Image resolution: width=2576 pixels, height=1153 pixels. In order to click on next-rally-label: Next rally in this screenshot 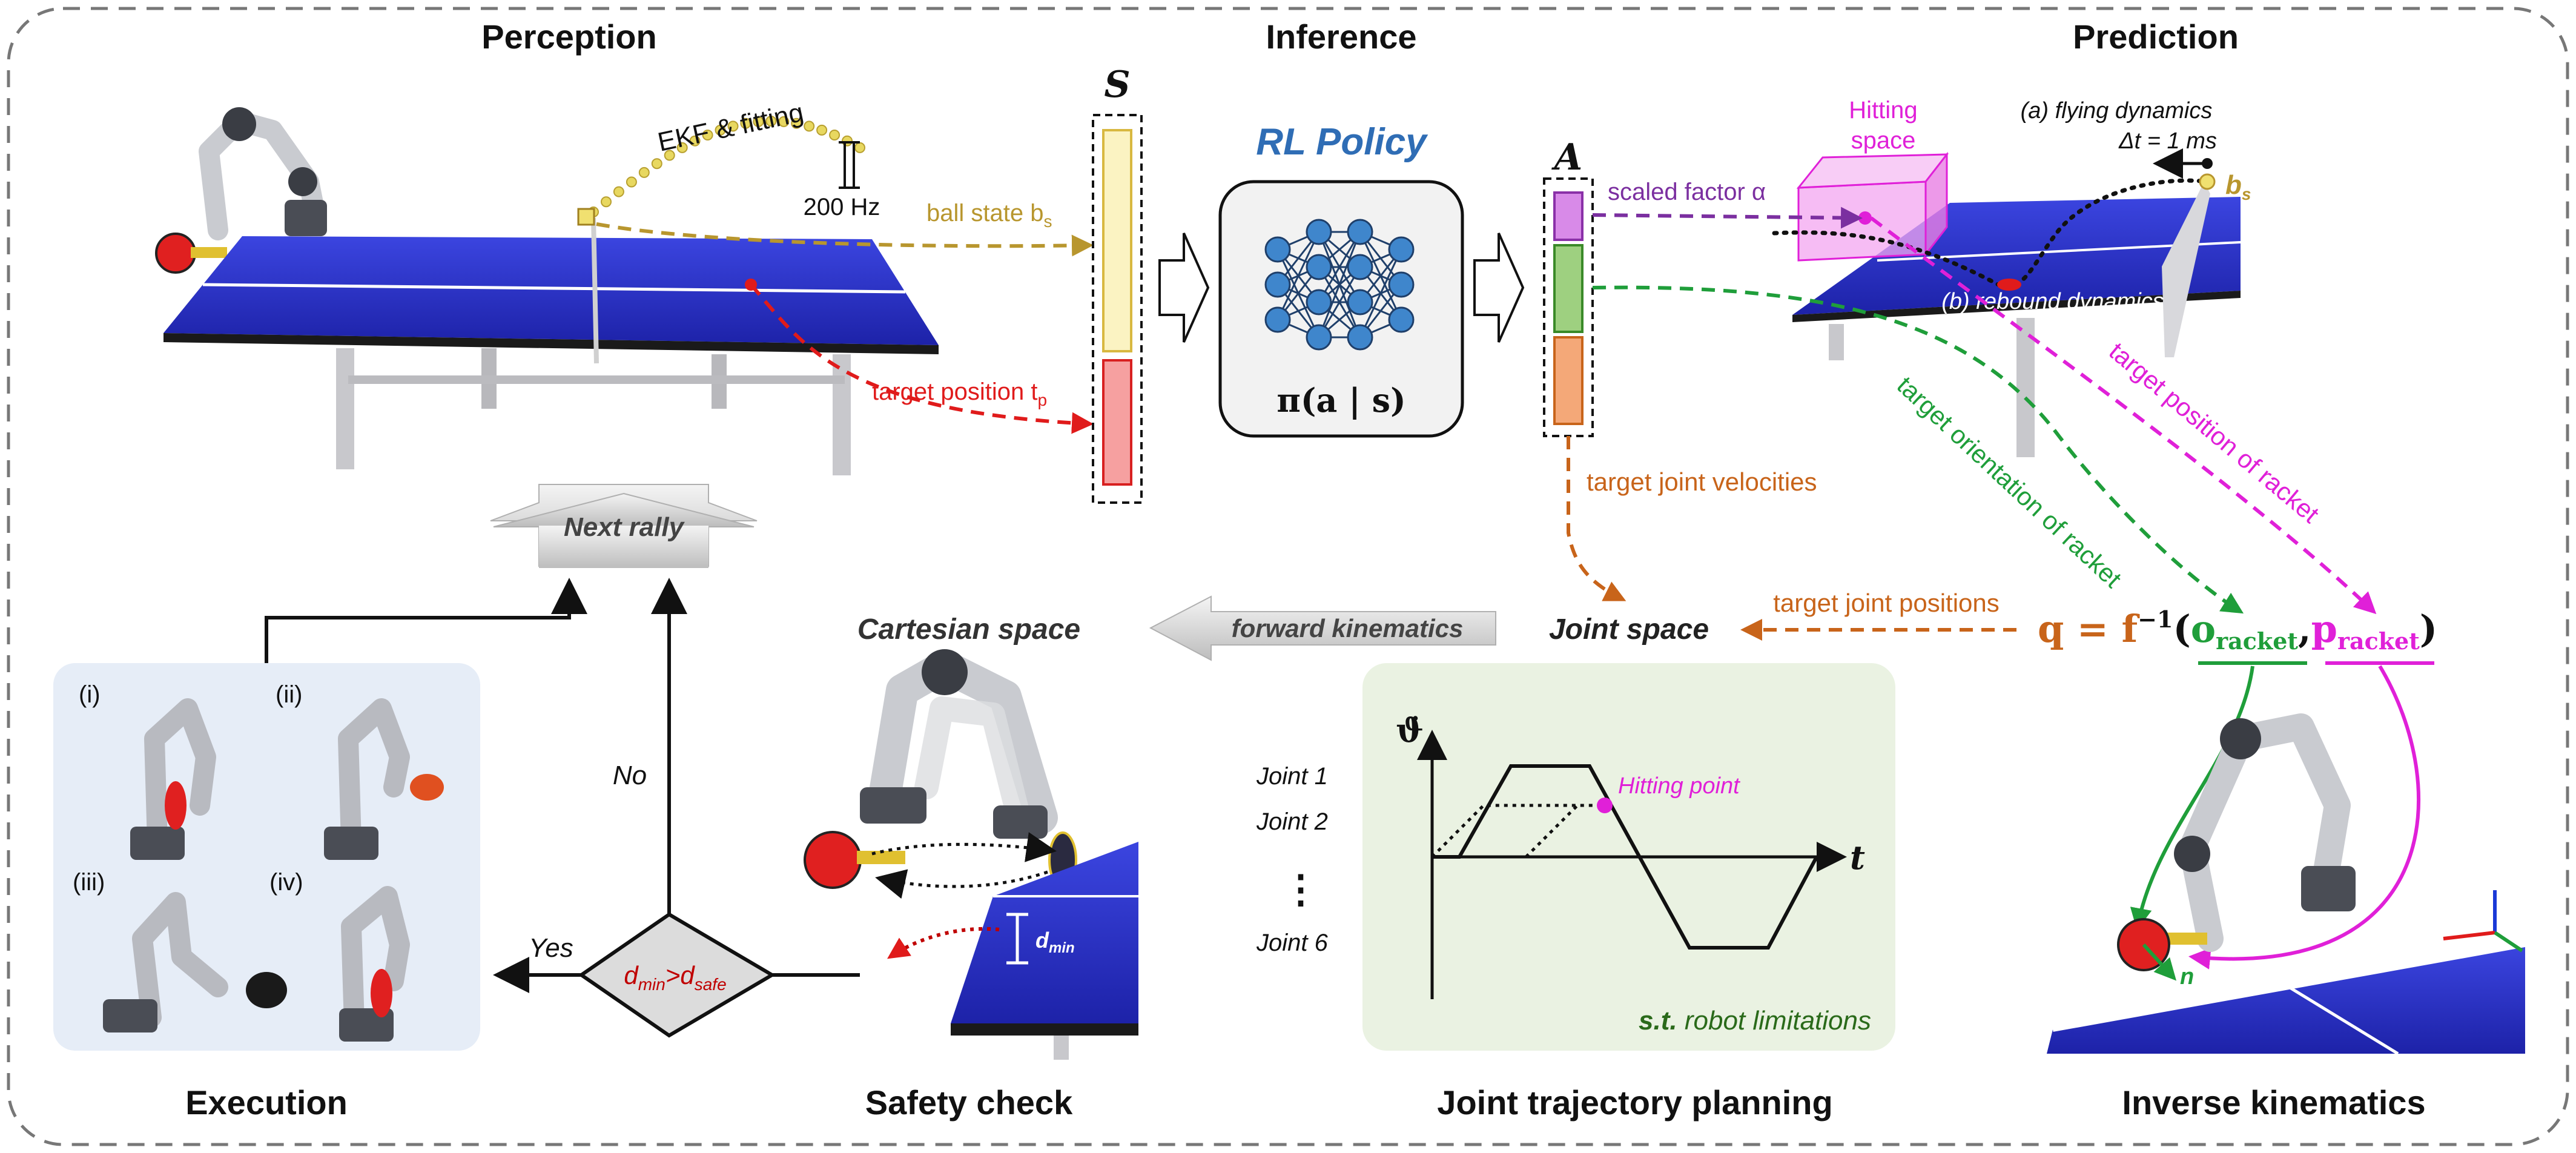, I will do `click(624, 527)`.